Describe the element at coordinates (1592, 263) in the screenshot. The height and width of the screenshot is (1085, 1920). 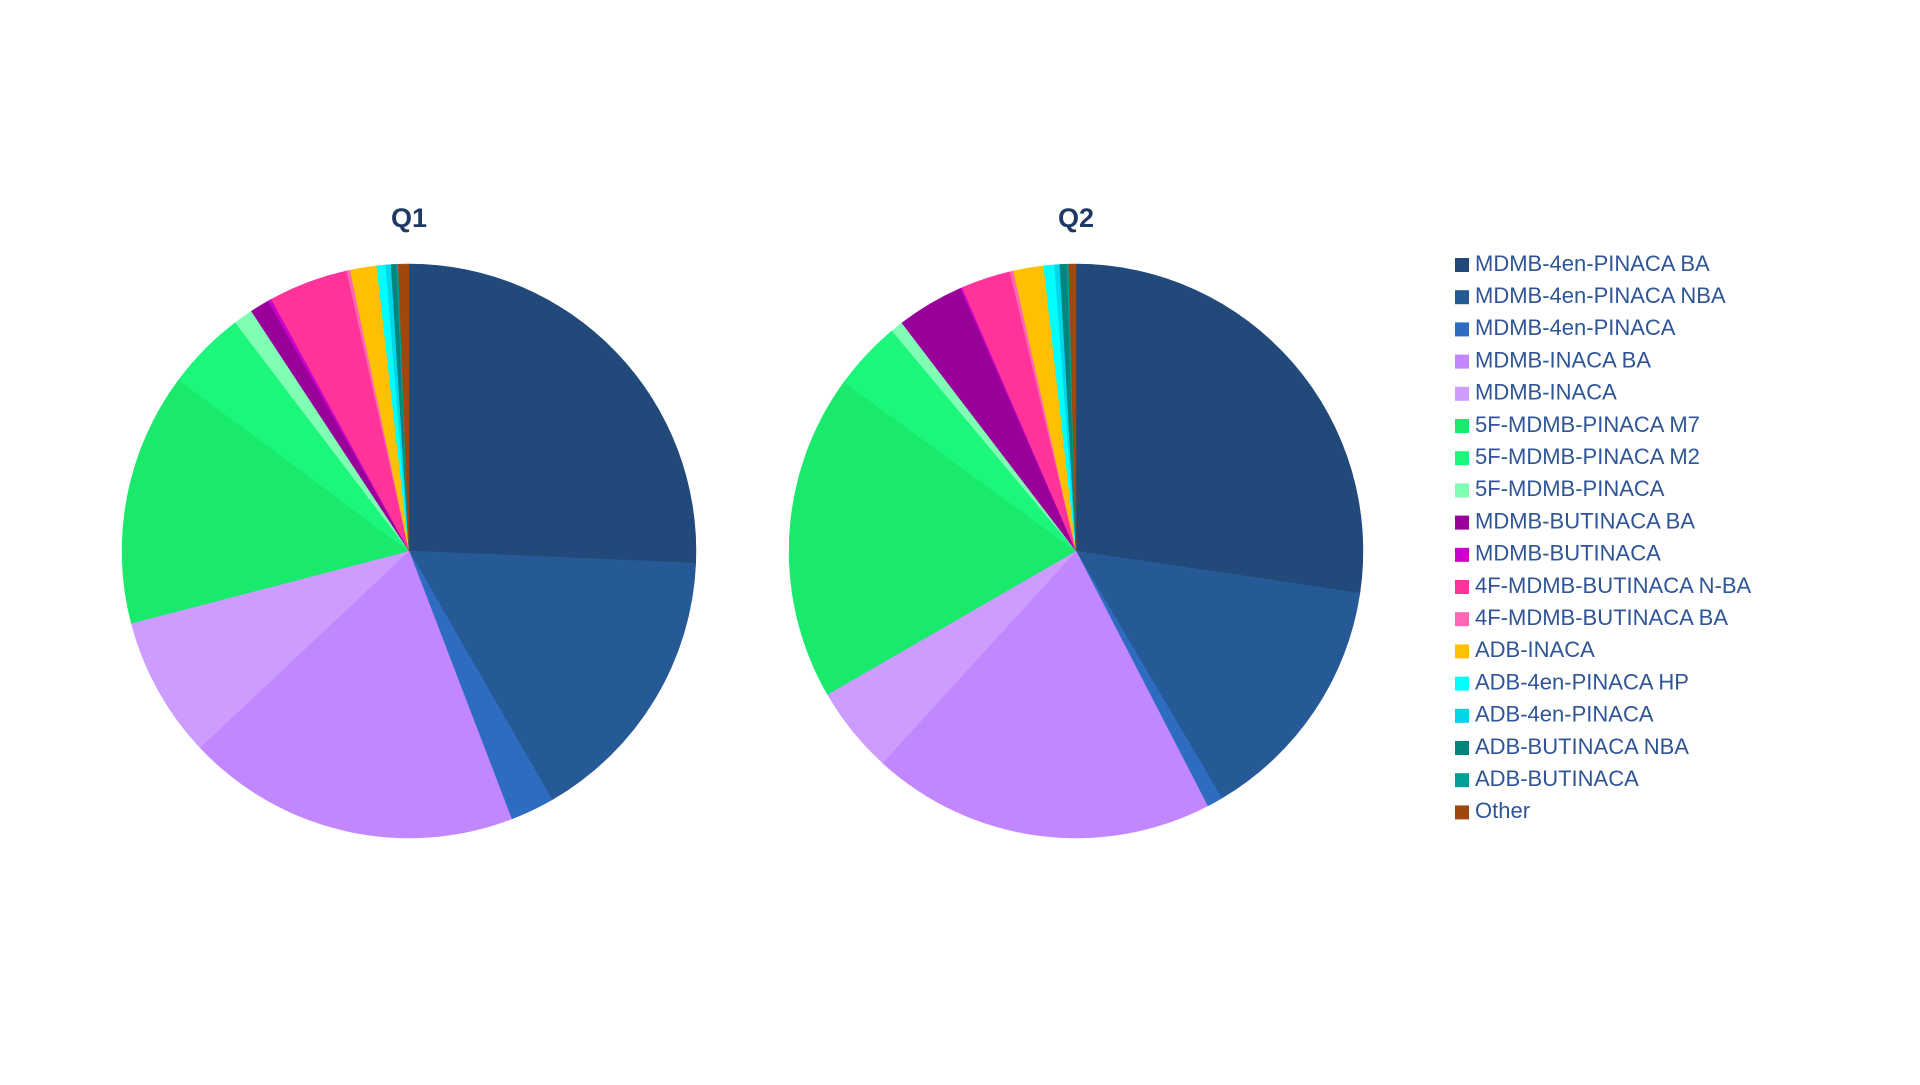
I see `legend-label: MDMB-4en-PINACA BA` at that location.